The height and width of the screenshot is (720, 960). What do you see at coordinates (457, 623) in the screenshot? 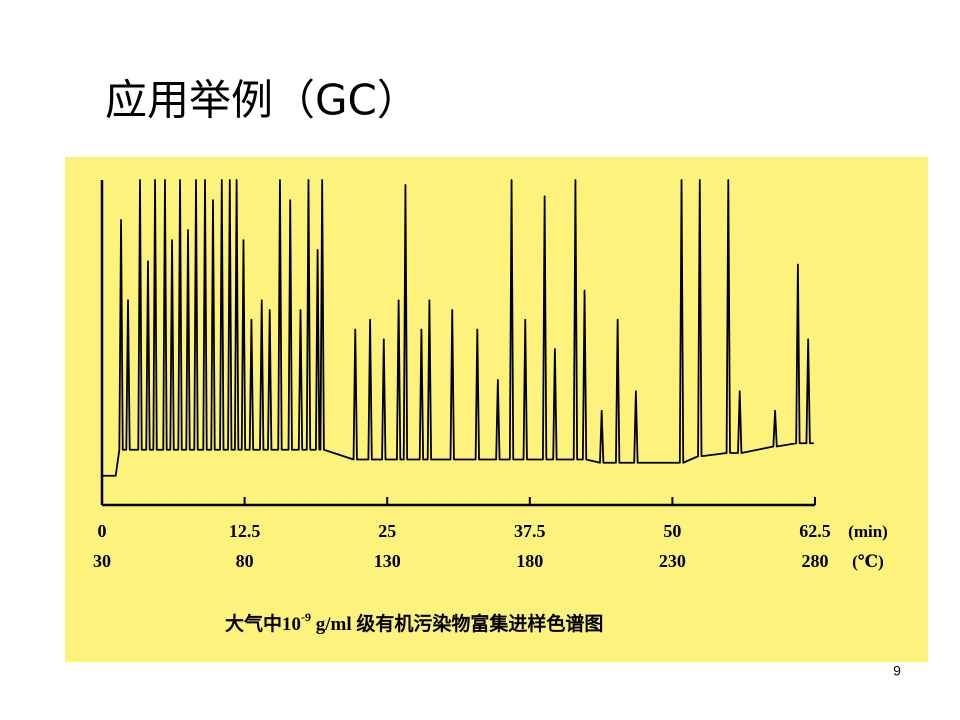
I see `caption-text: g/ml 级有机污染物富集进样色谱图` at bounding box center [457, 623].